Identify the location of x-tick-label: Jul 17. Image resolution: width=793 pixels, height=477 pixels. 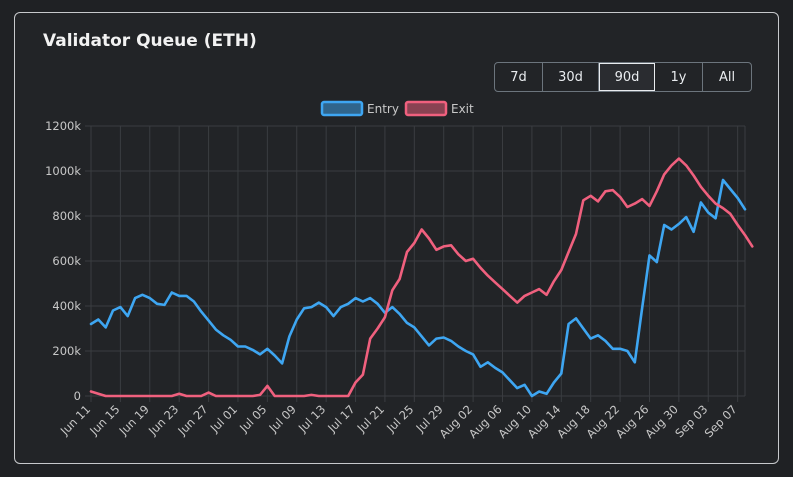
(340, 418).